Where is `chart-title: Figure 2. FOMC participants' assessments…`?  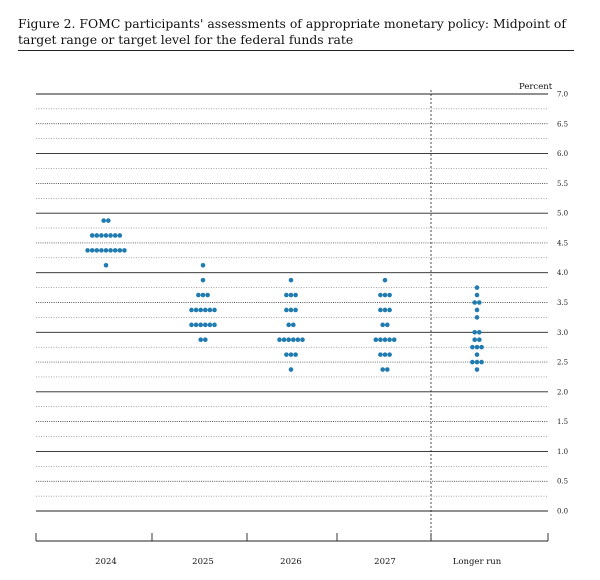
chart-title: Figure 2. FOMC participants' assessments… is located at coordinates (292, 31).